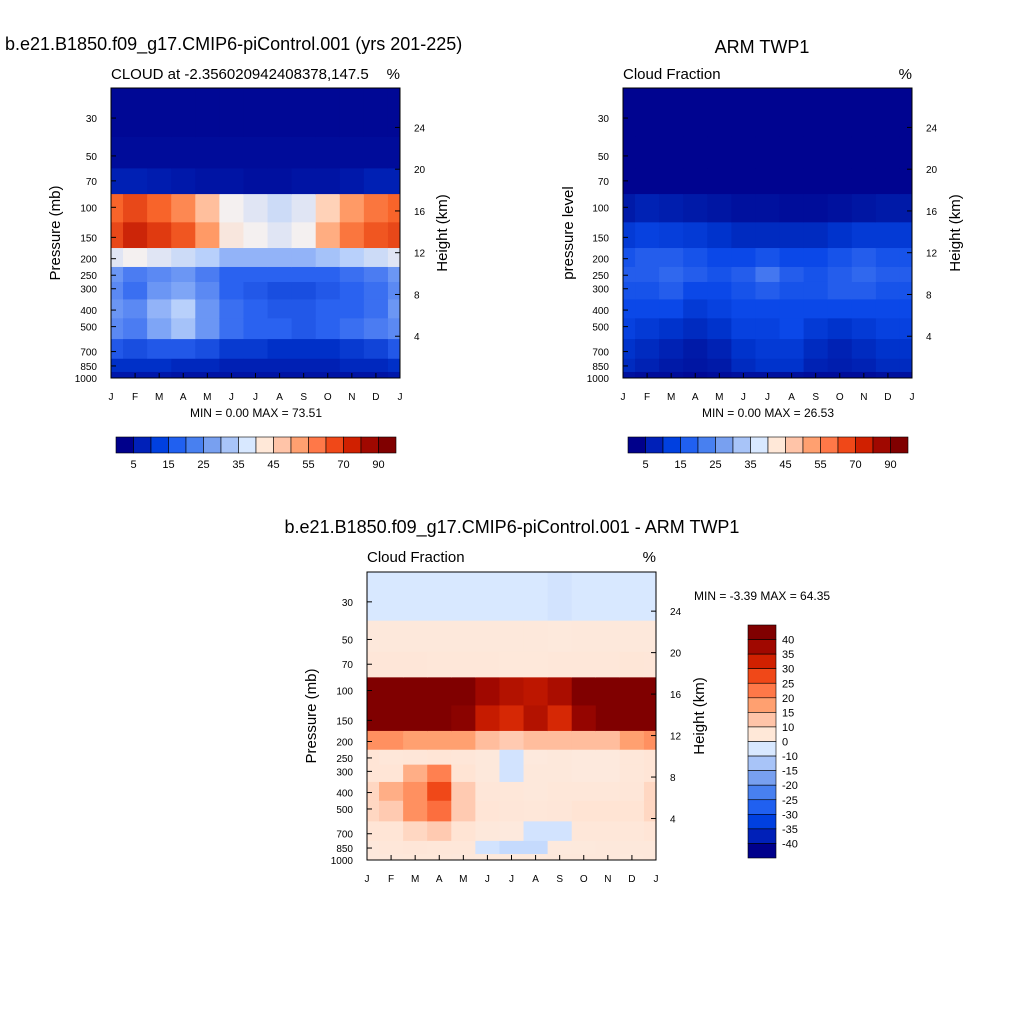 This screenshot has height=1024, width=1024. I want to click on colorbar-label: 15, so click(788, 713).